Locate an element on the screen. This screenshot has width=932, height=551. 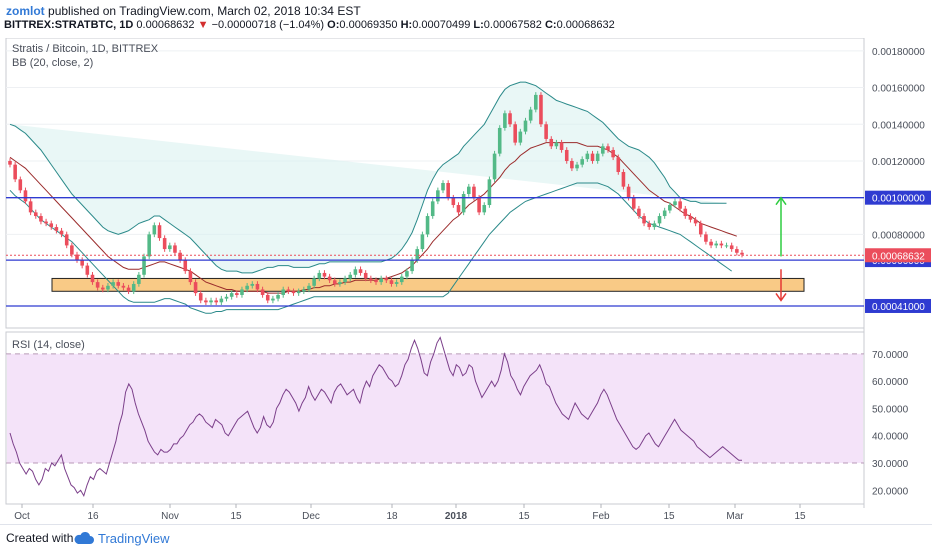
rsi-tick-label: 30.0000 is located at coordinates (890, 464).